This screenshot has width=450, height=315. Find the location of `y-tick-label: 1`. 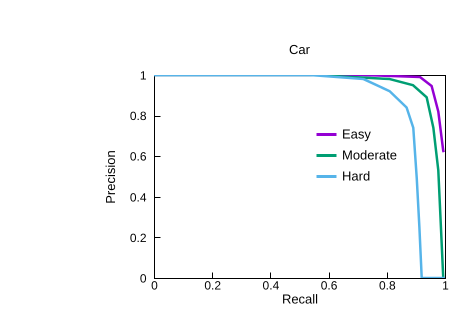

y-tick-label: 1 is located at coordinates (143, 75).